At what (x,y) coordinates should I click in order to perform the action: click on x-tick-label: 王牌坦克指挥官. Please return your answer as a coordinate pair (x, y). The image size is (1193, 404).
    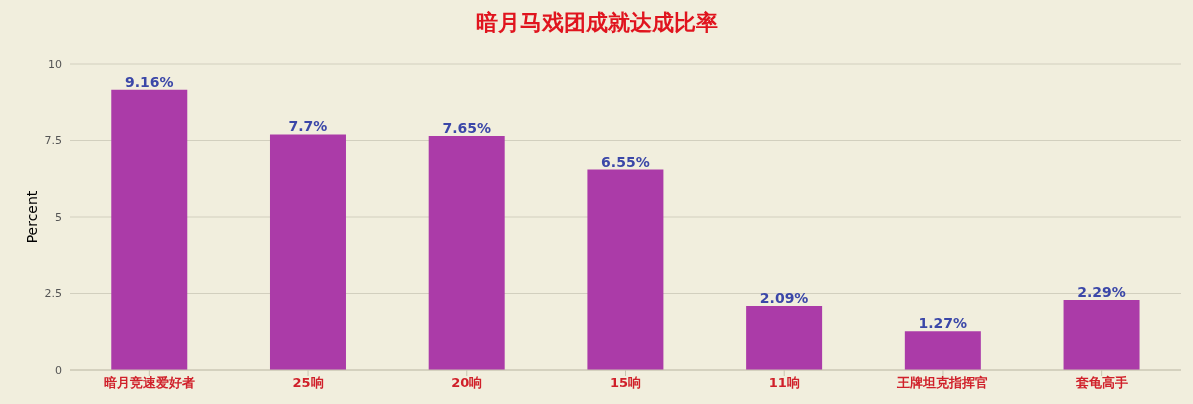
    Looking at the image, I should click on (942, 383).